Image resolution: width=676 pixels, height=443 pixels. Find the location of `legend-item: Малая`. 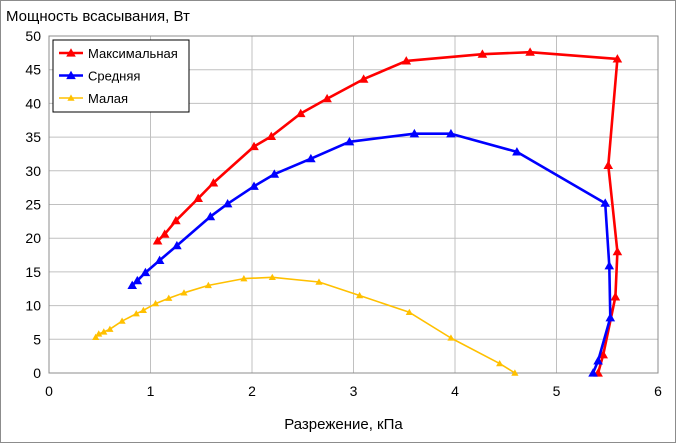

legend-item: Малая is located at coordinates (93, 98).